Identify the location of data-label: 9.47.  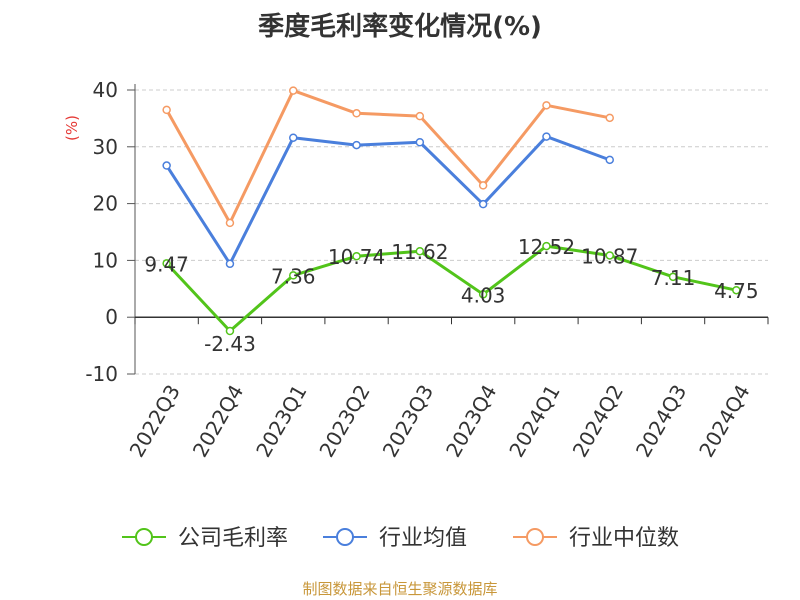
(166, 264).